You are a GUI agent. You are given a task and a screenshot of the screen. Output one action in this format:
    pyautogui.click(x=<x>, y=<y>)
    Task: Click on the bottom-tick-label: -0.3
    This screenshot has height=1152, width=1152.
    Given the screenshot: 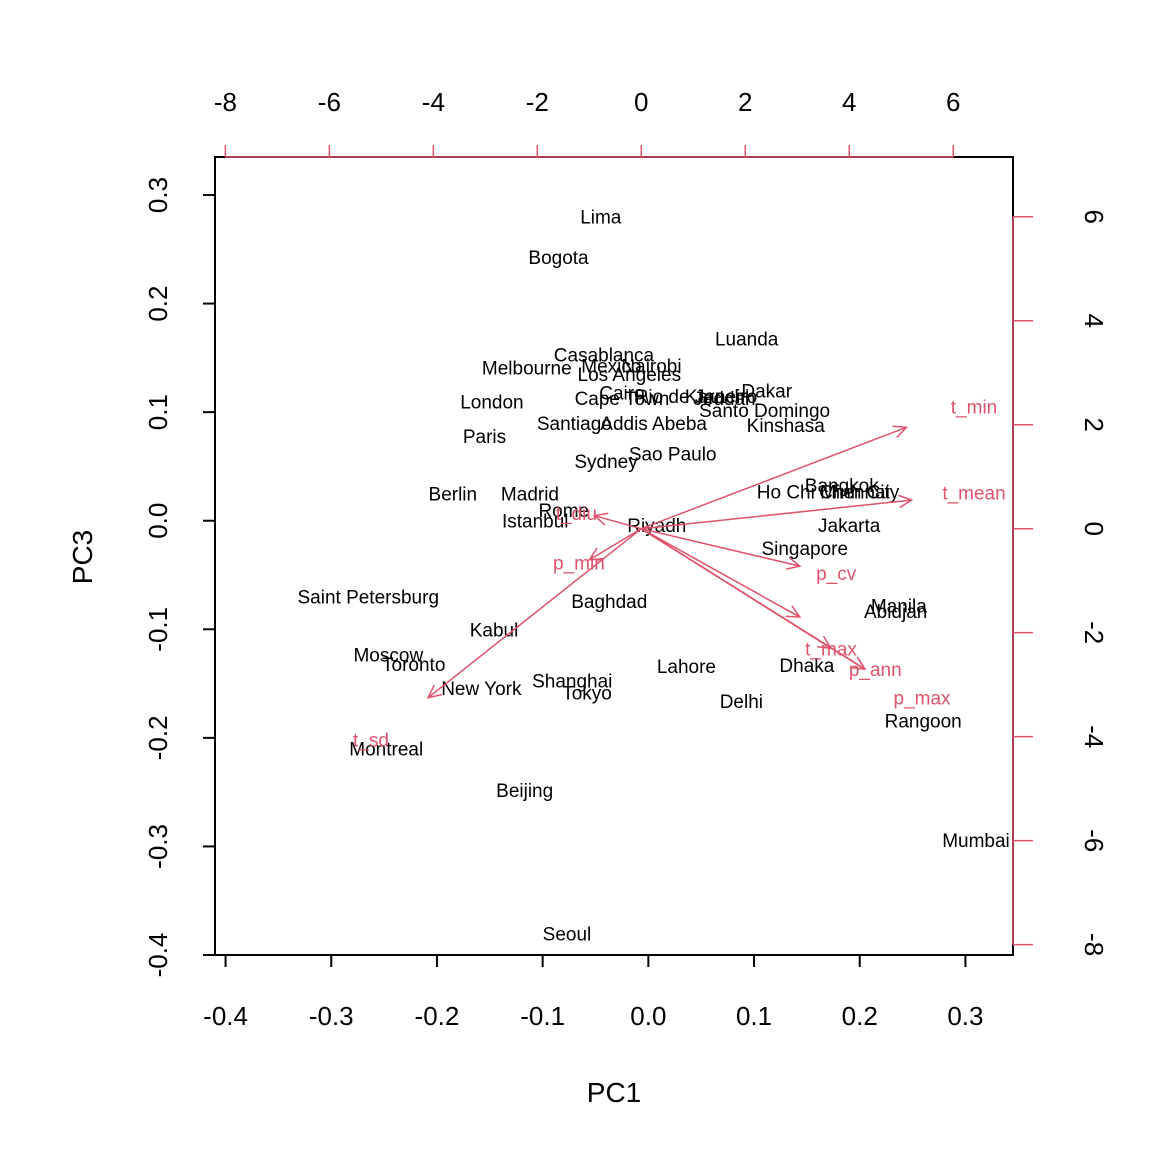 What is the action you would take?
    pyautogui.click(x=331, y=1016)
    